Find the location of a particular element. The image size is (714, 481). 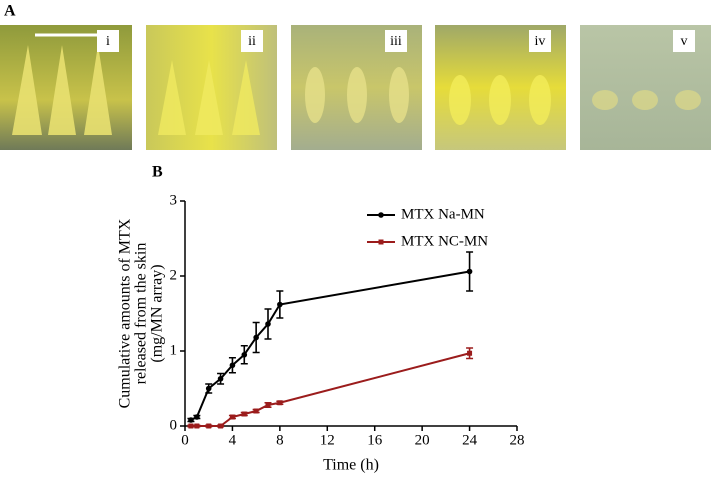

y-tick-label: 2 is located at coordinates (174, 275).